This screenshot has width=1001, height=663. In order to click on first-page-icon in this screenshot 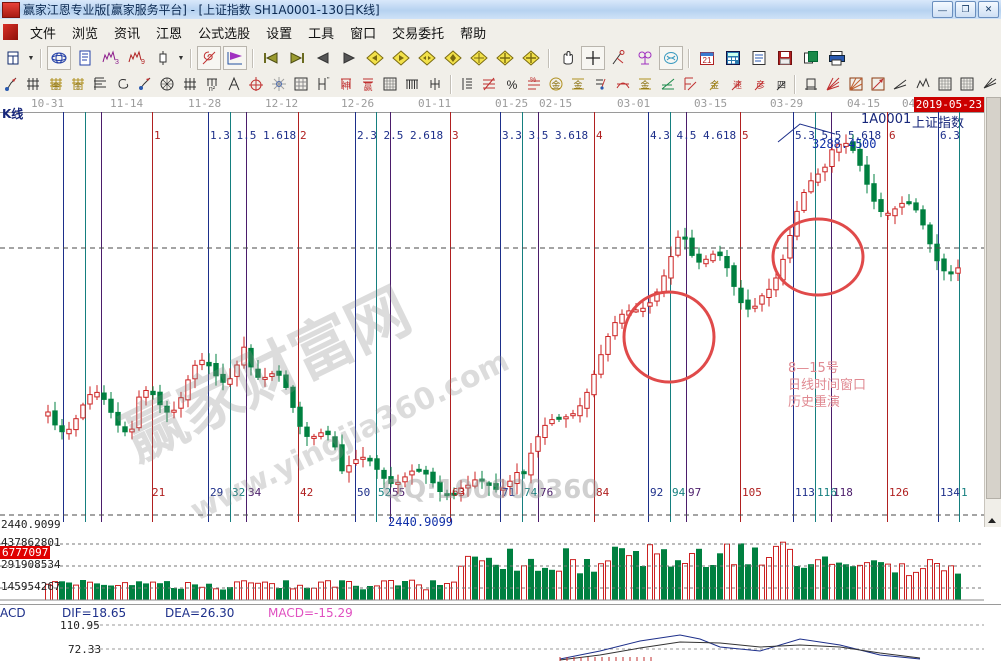, I will do `click(271, 58)`.